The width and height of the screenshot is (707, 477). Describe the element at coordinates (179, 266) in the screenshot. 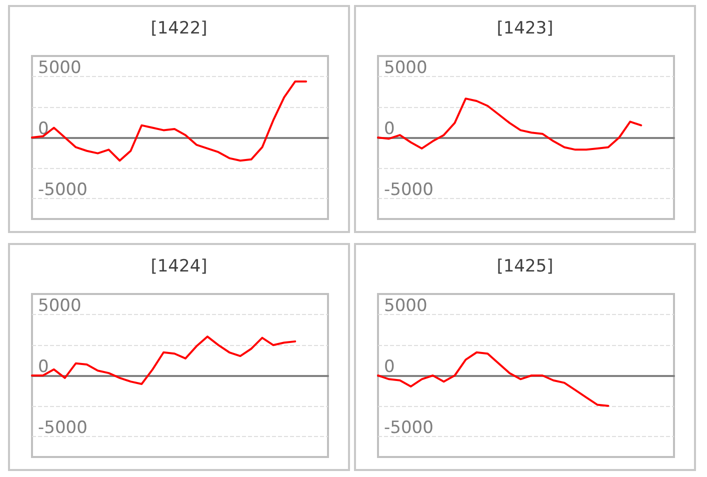

I see `chart-title: [1424]` at that location.